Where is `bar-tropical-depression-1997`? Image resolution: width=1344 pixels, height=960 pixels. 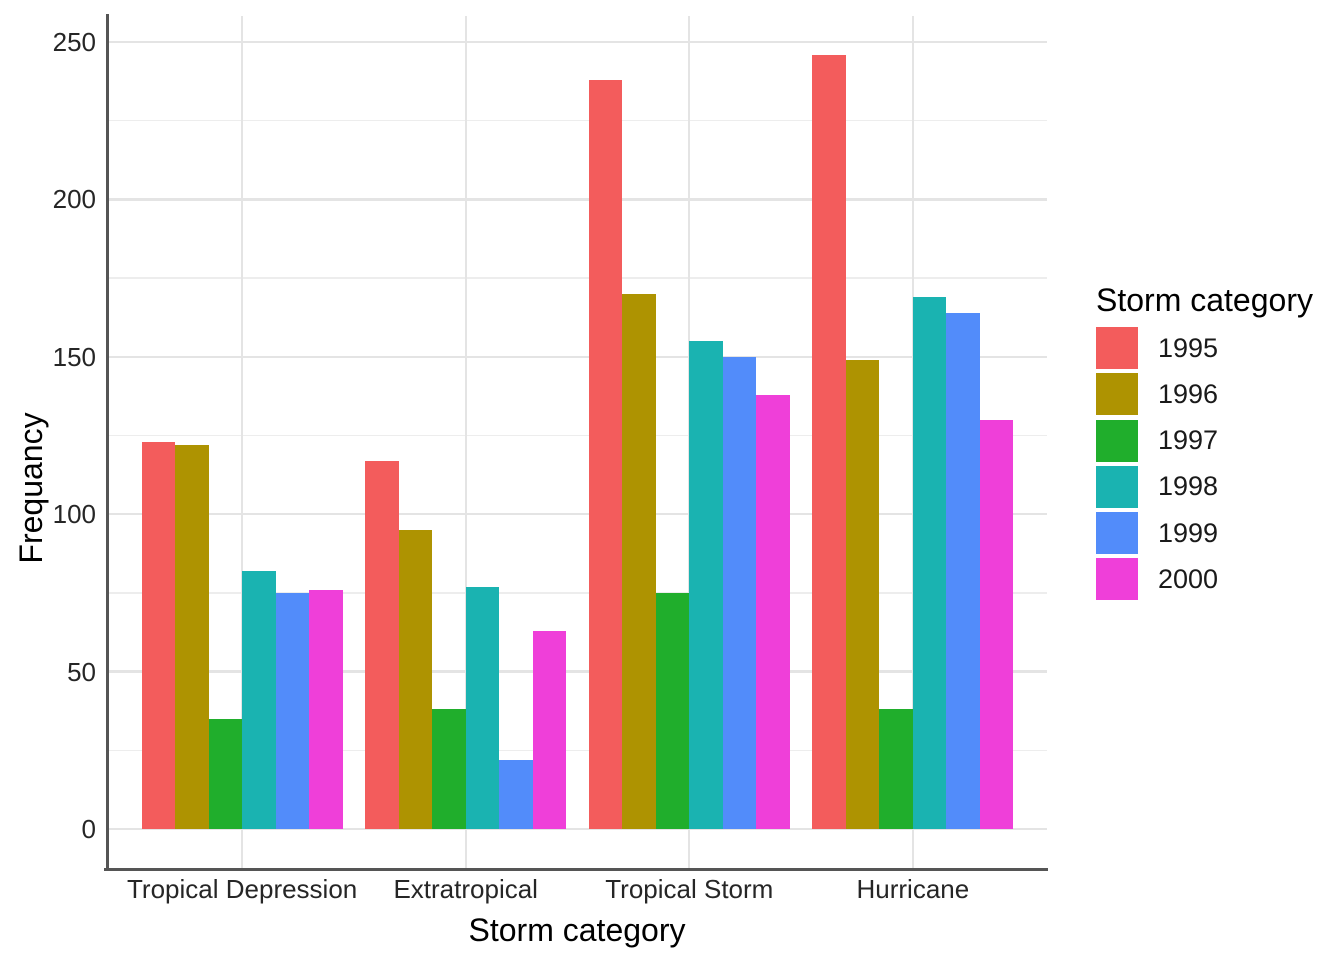 bar-tropical-depression-1997 is located at coordinates (225, 773).